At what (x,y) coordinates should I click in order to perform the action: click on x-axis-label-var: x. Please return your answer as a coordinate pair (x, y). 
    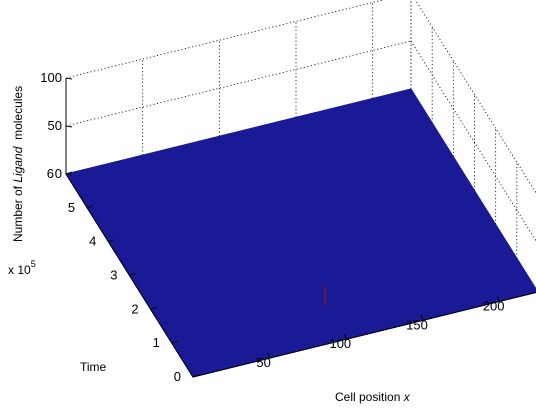
    Looking at the image, I should click on (407, 397).